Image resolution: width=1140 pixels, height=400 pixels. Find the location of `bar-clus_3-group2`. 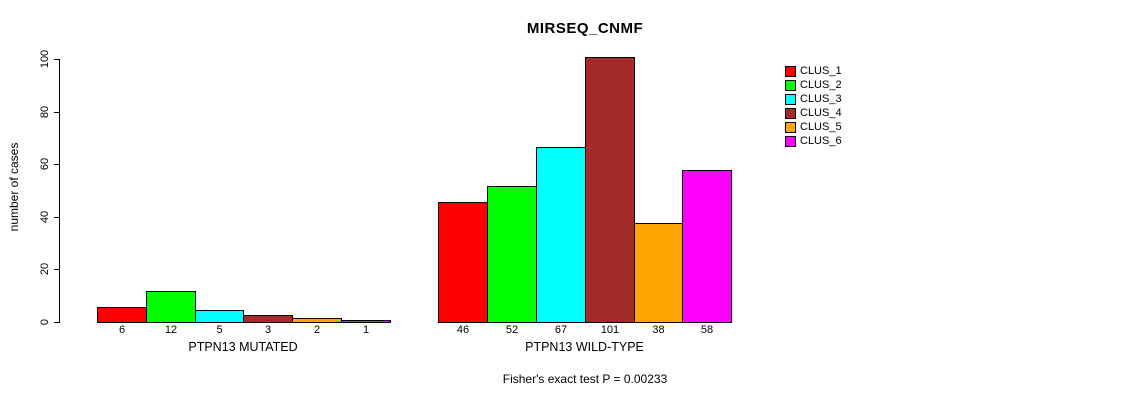

bar-clus_3-group2 is located at coordinates (561, 235).